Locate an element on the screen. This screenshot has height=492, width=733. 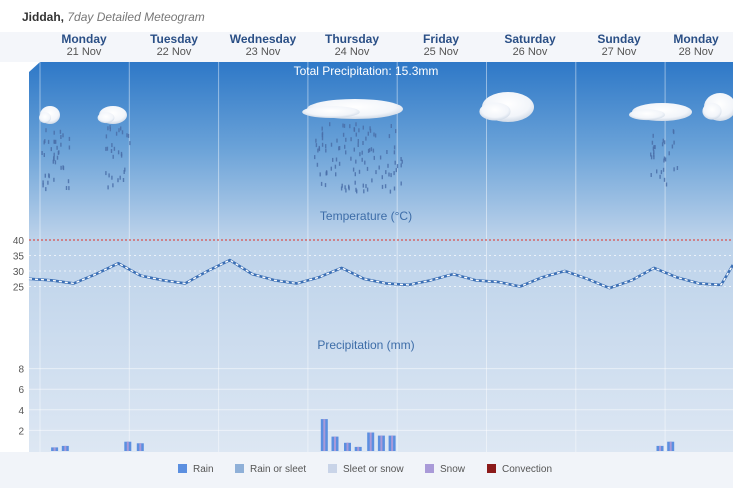
temperature-axis-title: Temperature (°C) is located at coordinates (366, 216).